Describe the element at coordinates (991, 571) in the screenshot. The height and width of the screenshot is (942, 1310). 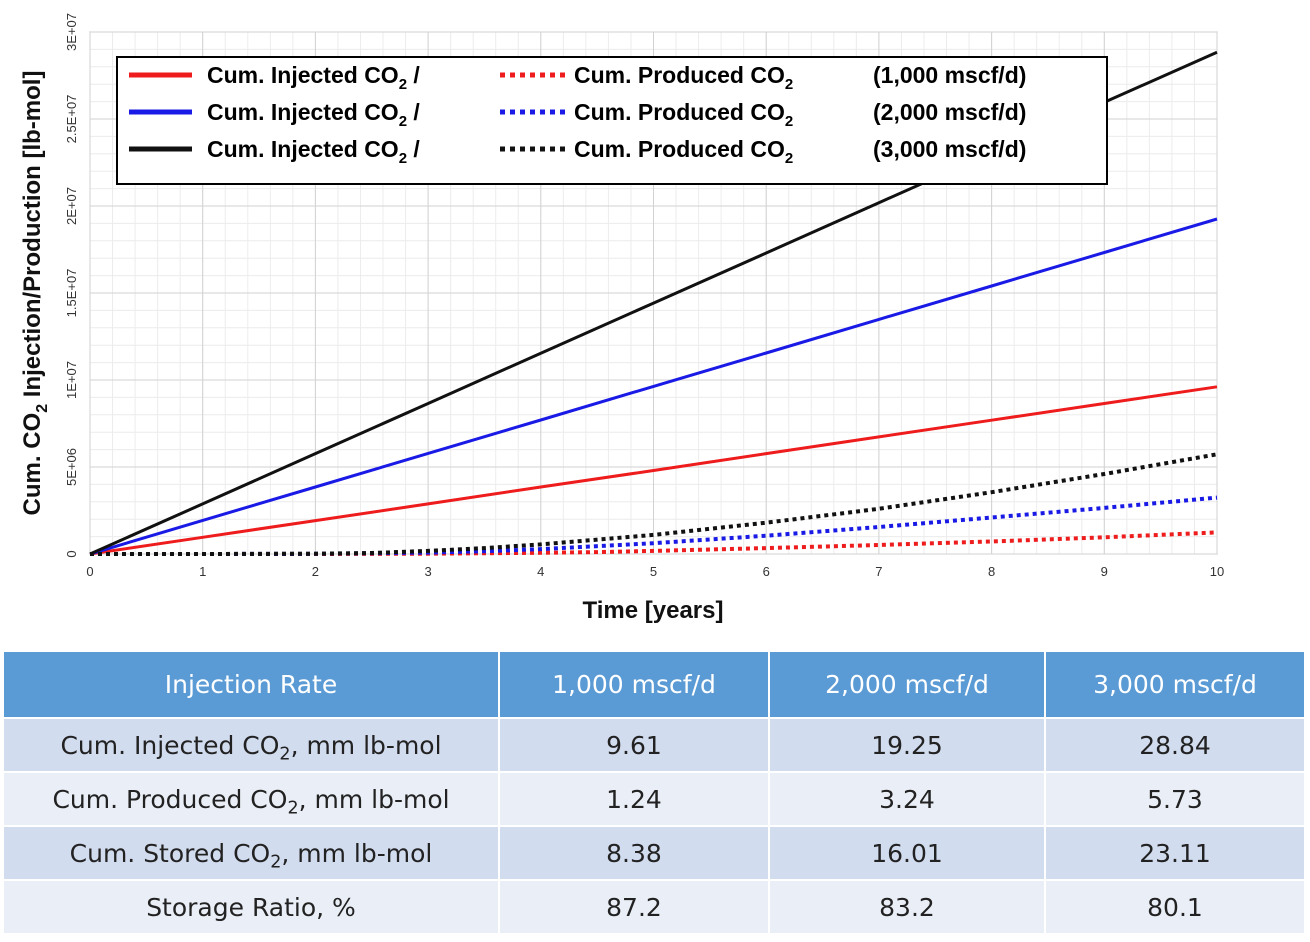
I see `x-tick-label: 8` at that location.